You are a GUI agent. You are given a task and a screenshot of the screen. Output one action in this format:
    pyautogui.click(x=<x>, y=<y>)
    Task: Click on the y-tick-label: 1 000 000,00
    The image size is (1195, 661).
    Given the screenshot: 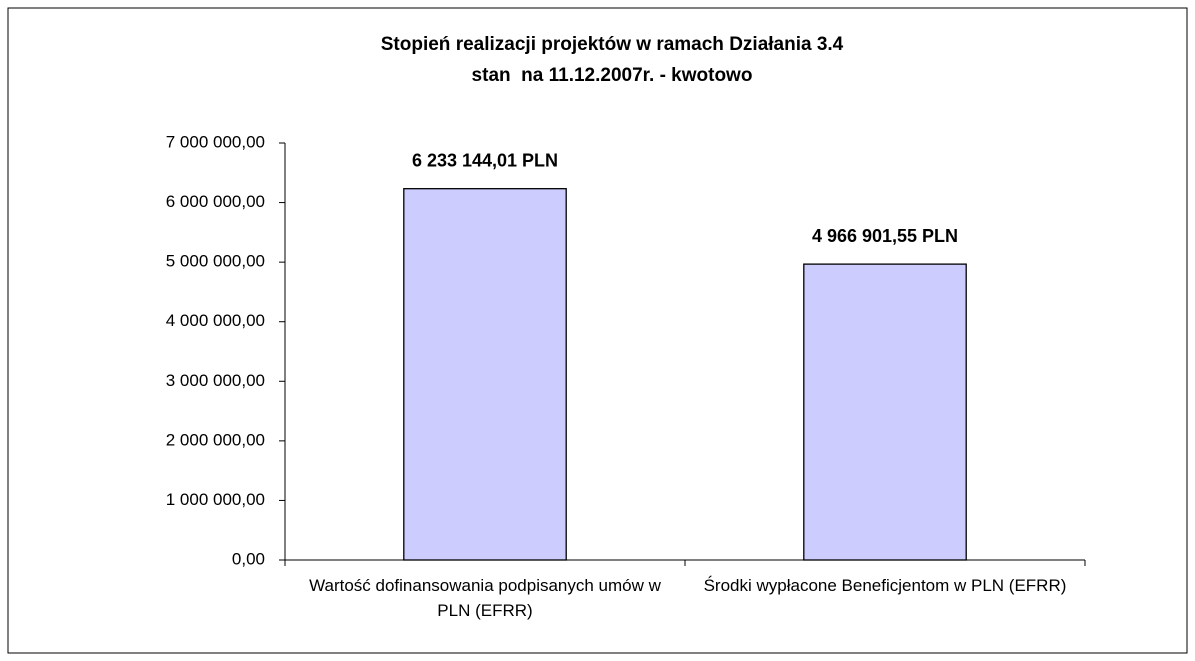 What is the action you would take?
    pyautogui.click(x=215, y=499)
    